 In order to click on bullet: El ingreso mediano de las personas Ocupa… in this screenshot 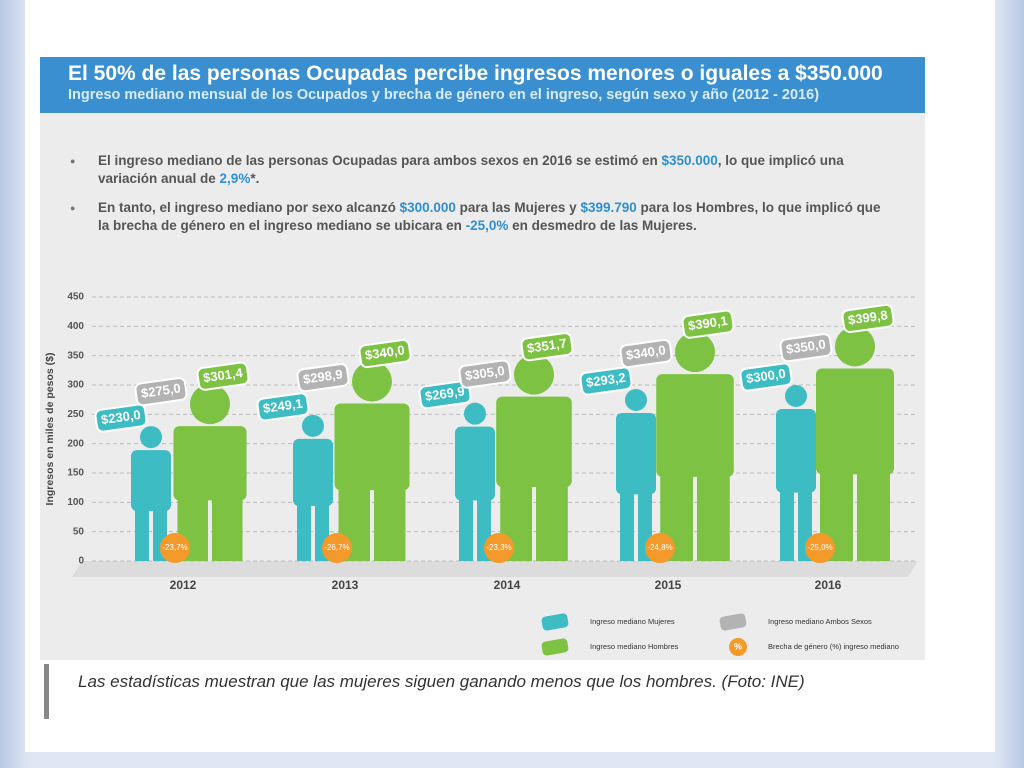, I will do `click(479, 170)`.